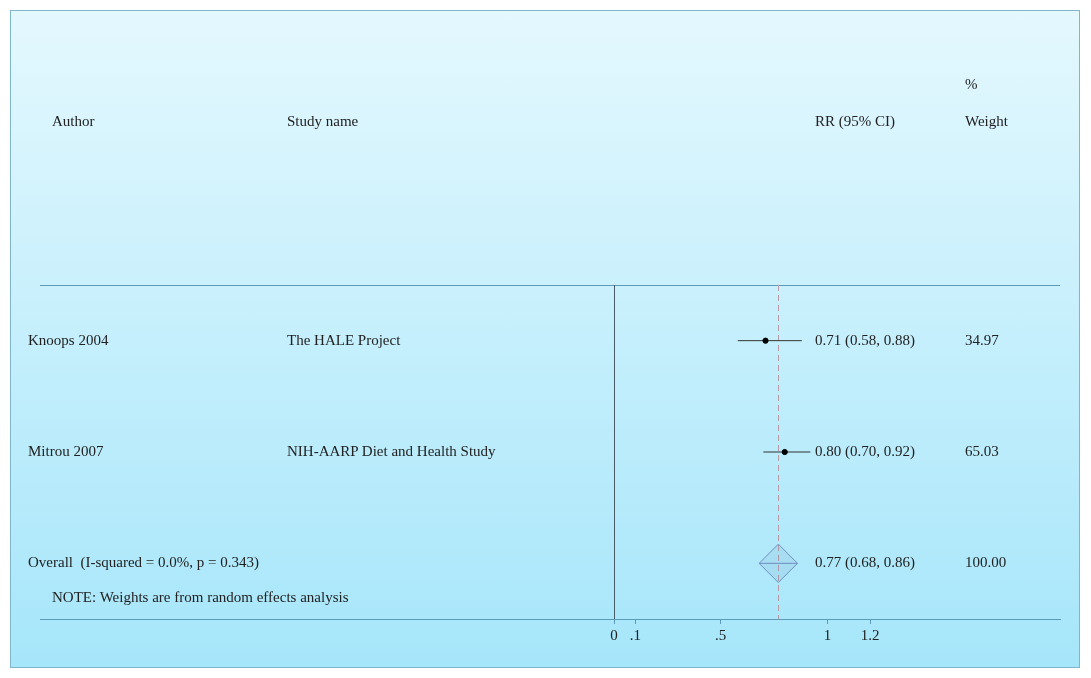 This screenshot has height=678, width=1091. What do you see at coordinates (344, 339) in the screenshot?
I see `annotation: The HALE Project` at bounding box center [344, 339].